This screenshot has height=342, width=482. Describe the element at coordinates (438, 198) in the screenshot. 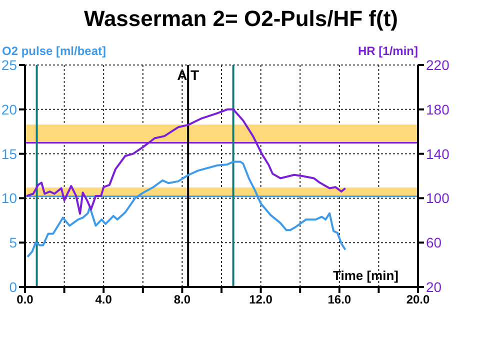

I see `y2-tick-label: 100` at that location.